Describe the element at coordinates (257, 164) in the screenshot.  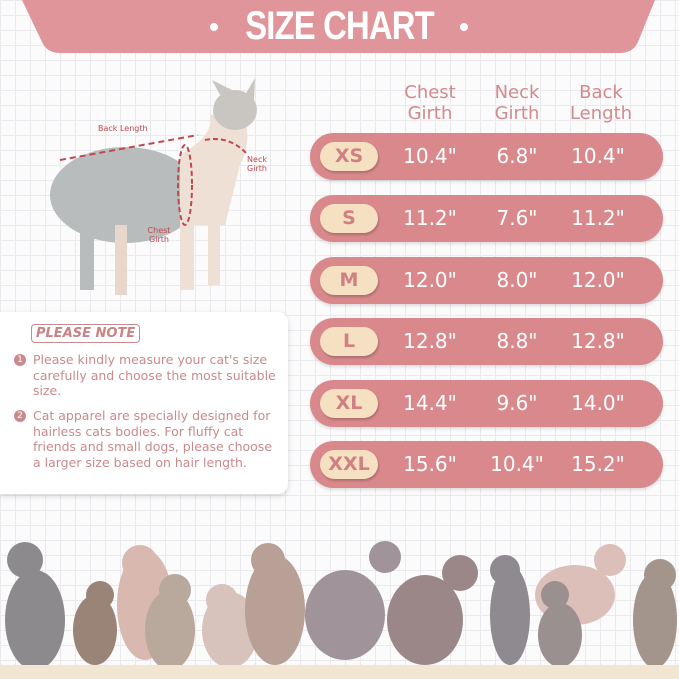
I see `neck-girth-label: Neck Girth` at that location.